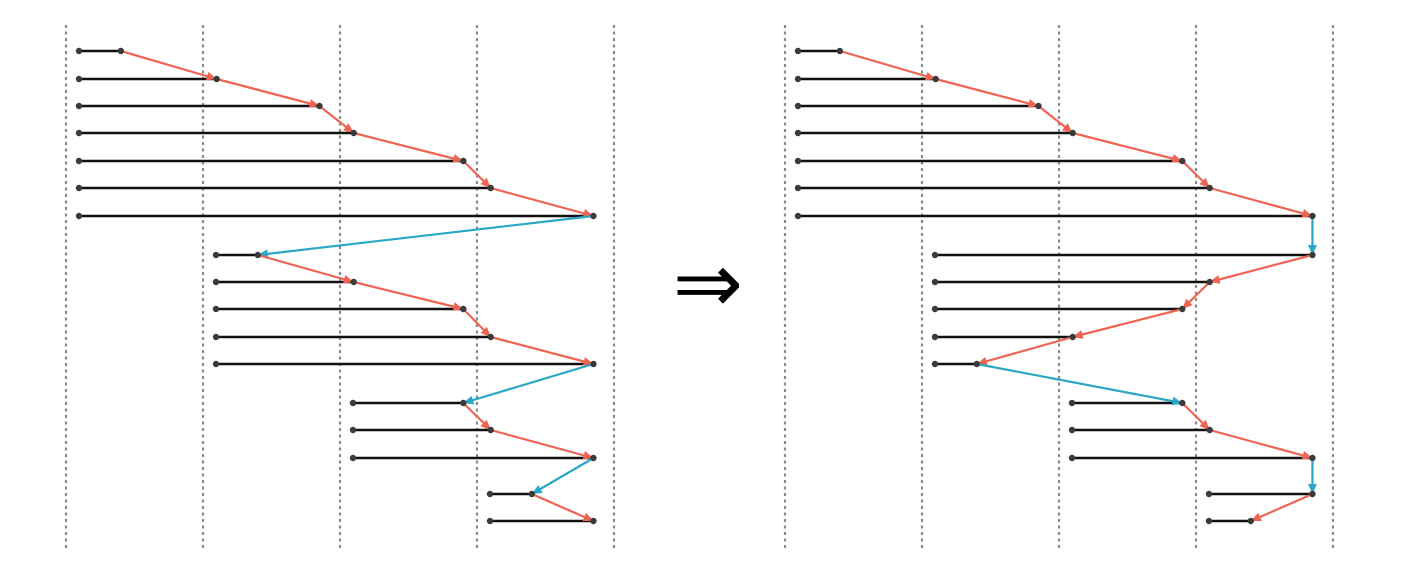 The height and width of the screenshot is (576, 1426). What do you see at coordinates (708, 283) in the screenshot?
I see `implies-arrow-icon: ⇒` at bounding box center [708, 283].